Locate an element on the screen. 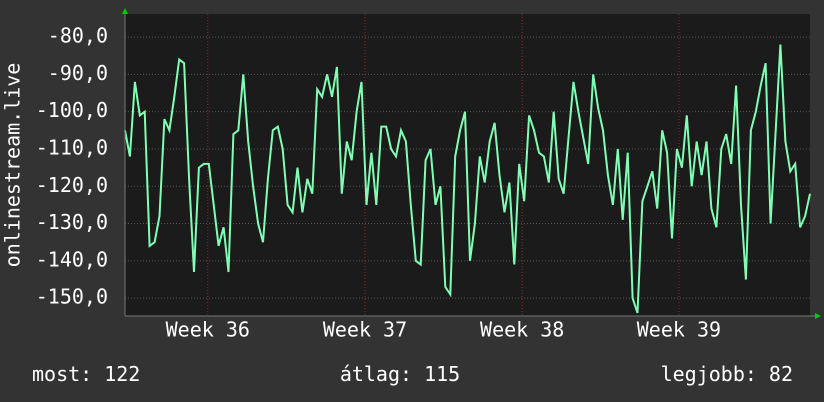 The image size is (824, 402). x-tick-label: Week 36 is located at coordinates (208, 330).